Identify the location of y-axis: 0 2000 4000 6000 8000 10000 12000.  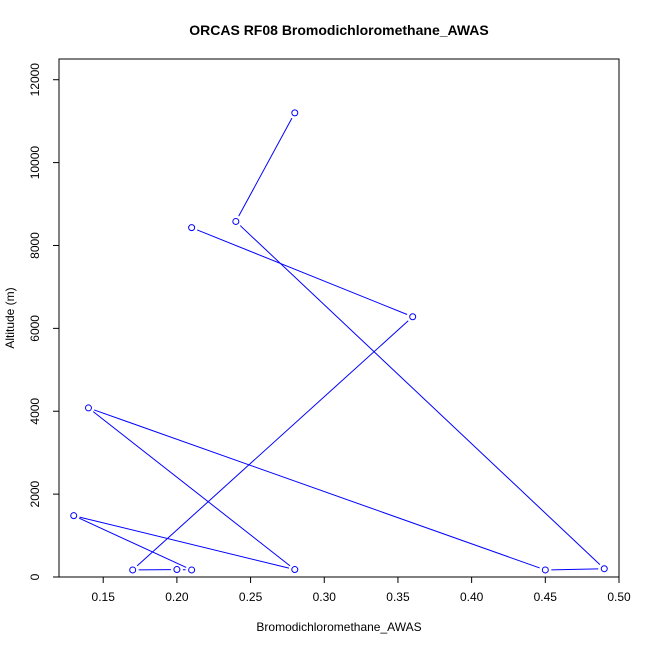
(44, 321).